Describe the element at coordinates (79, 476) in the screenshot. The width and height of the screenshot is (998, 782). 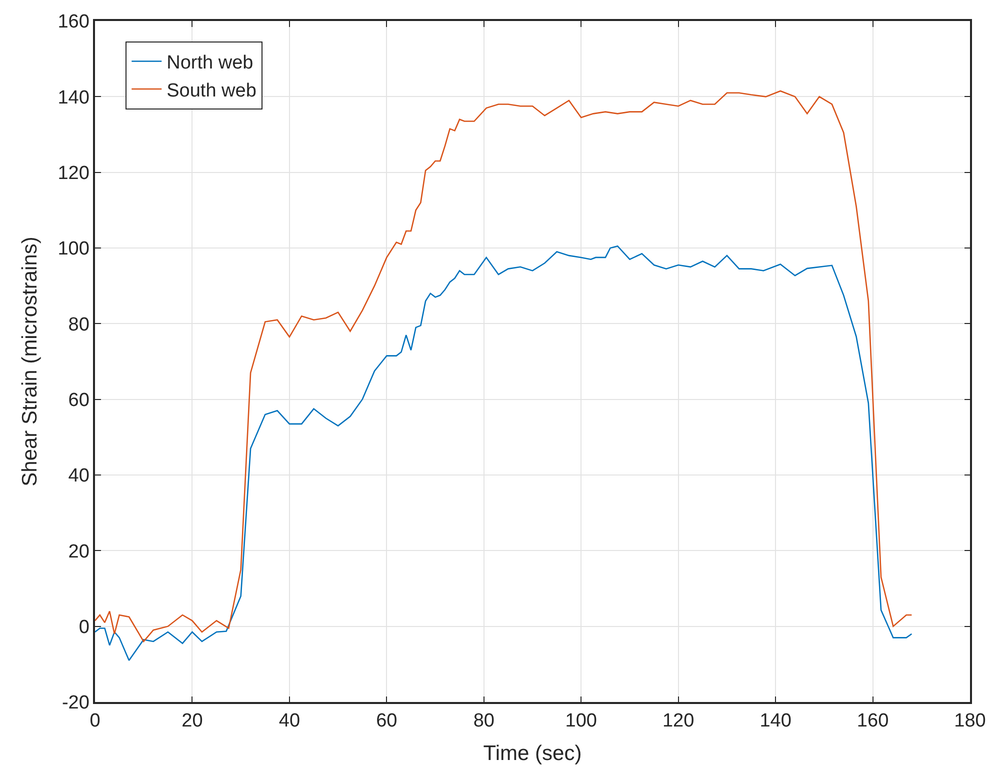
I see `y-tick-label: 40` at that location.